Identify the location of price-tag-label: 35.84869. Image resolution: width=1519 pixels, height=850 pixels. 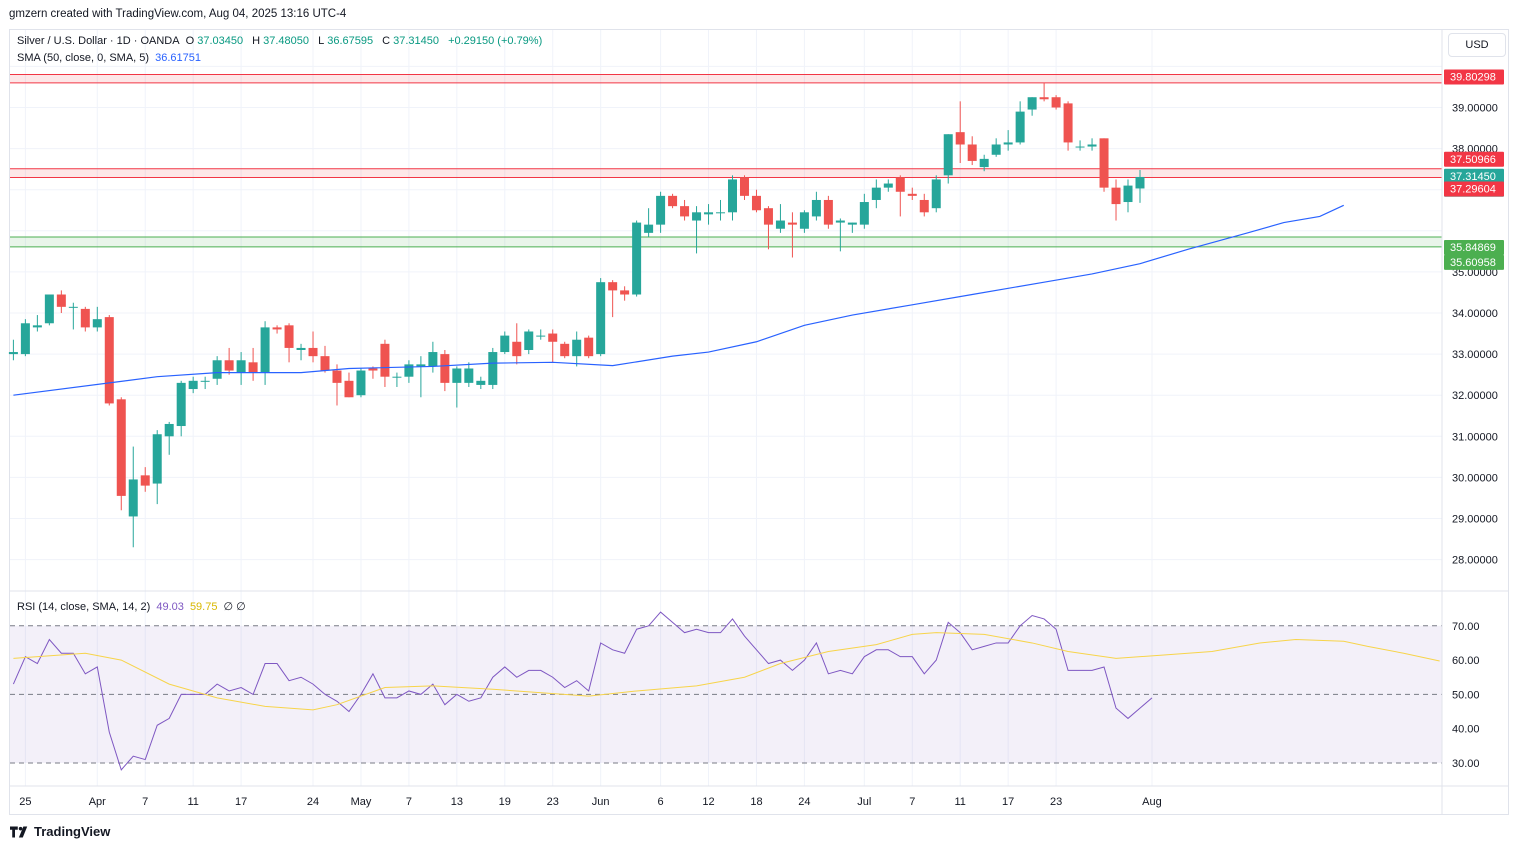
(1473, 248).